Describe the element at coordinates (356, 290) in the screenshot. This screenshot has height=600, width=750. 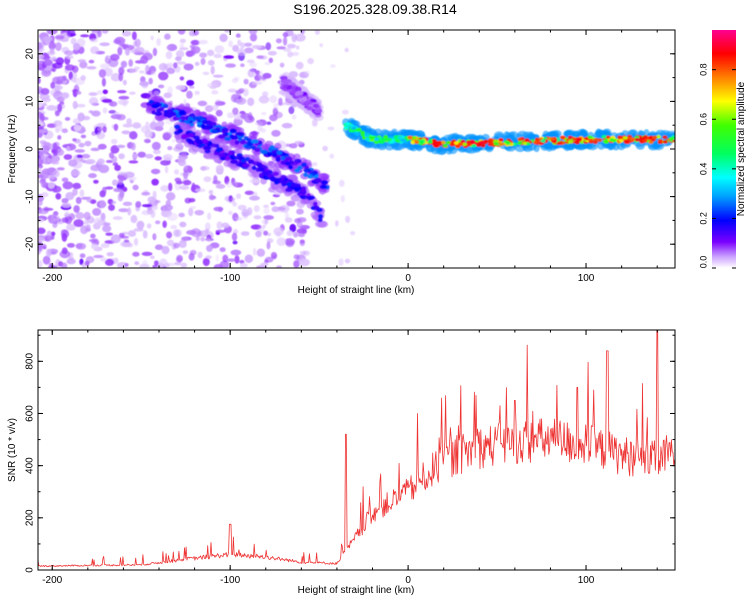
I see `spectrogram-x-label: Height of straight line (km)` at that location.